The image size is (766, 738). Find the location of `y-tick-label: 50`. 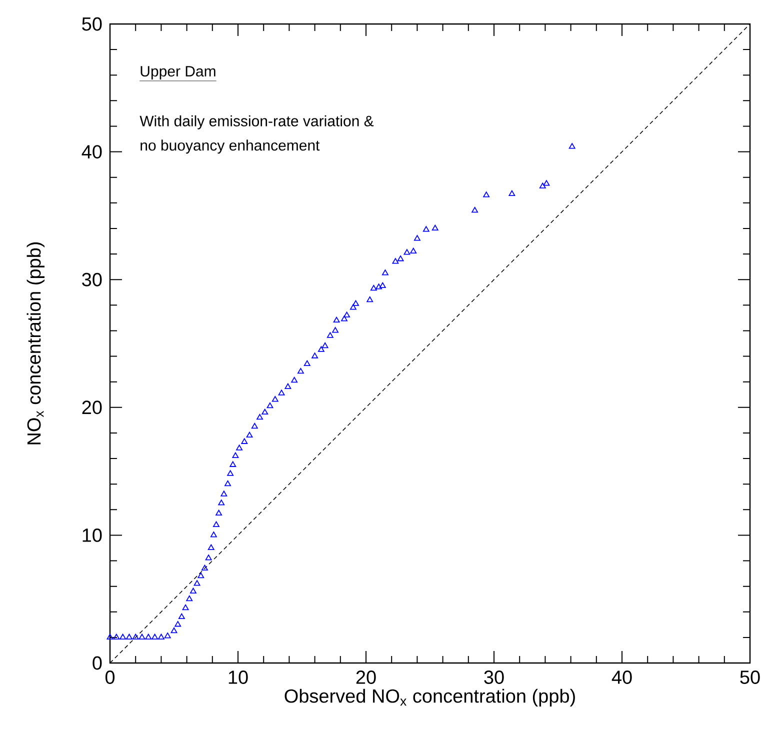

y-tick-label: 50 is located at coordinates (92, 24).